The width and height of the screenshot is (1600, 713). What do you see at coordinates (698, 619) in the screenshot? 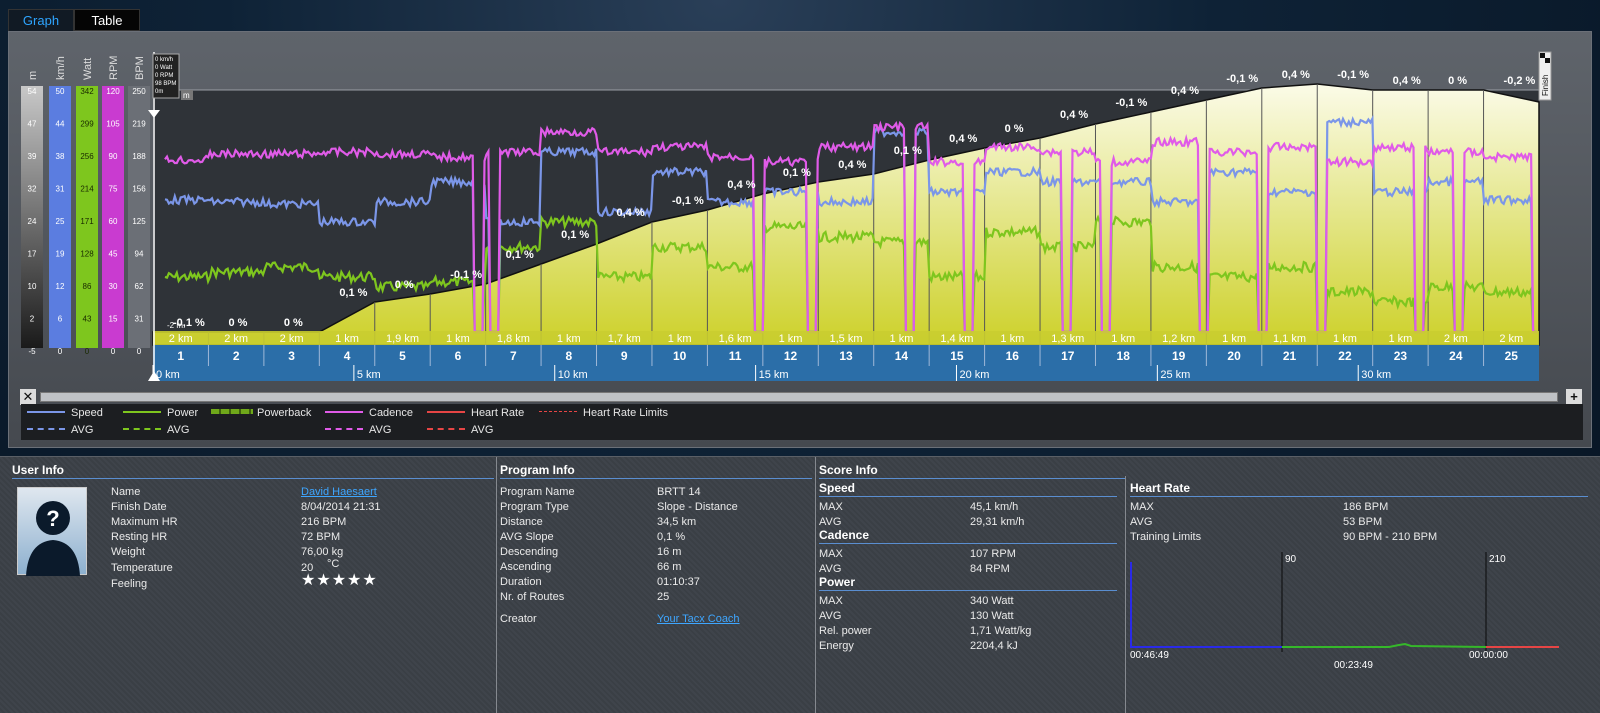
I see `creator-link: Your Tacx Coach` at bounding box center [698, 619].